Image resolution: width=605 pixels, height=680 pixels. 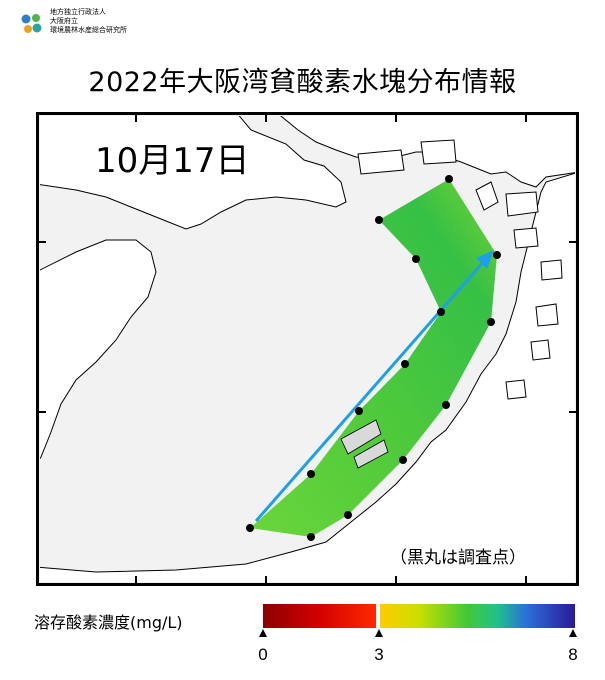 What do you see at coordinates (32, 24) in the screenshot?
I see `organization-logo-icon` at bounding box center [32, 24].